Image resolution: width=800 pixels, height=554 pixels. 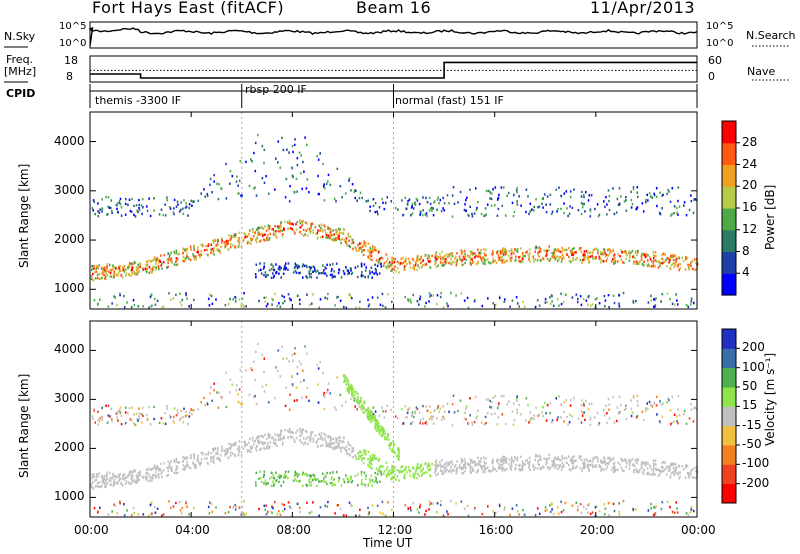 What do you see at coordinates (20, 59) in the screenshot?
I see `freq-label: Freq.` at bounding box center [20, 59].